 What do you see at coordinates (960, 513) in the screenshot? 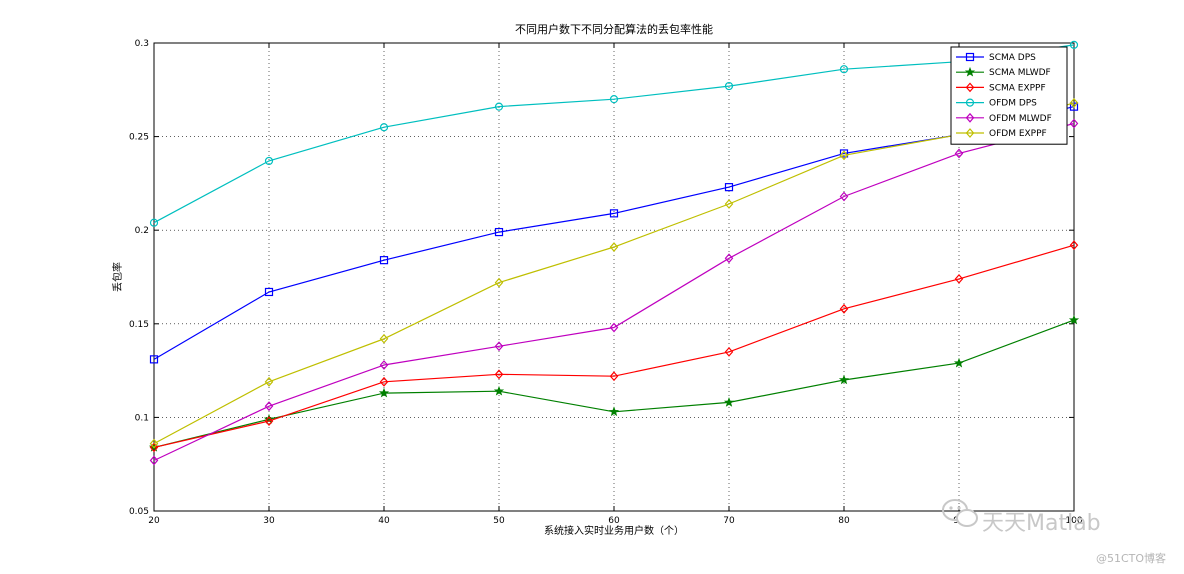
I see `wechat-icon` at bounding box center [960, 513].